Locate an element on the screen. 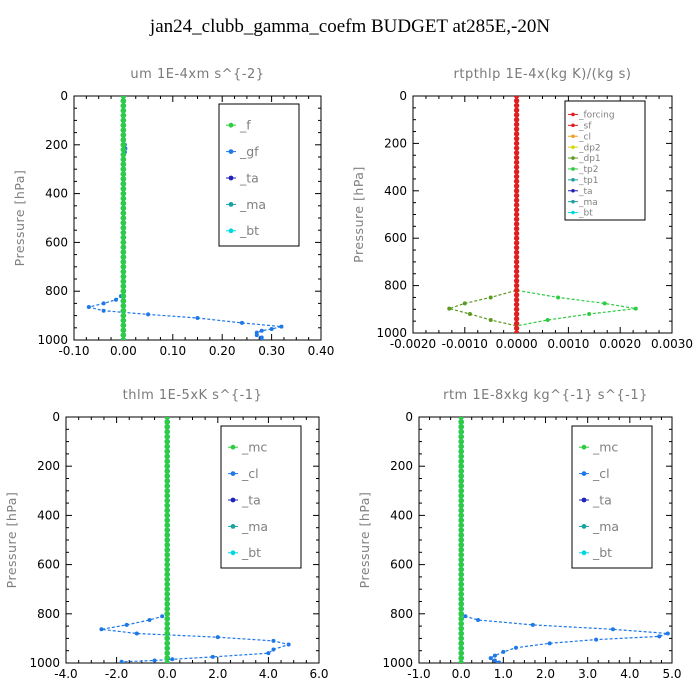  x-tick-label: 0.0020 is located at coordinates (620, 344).